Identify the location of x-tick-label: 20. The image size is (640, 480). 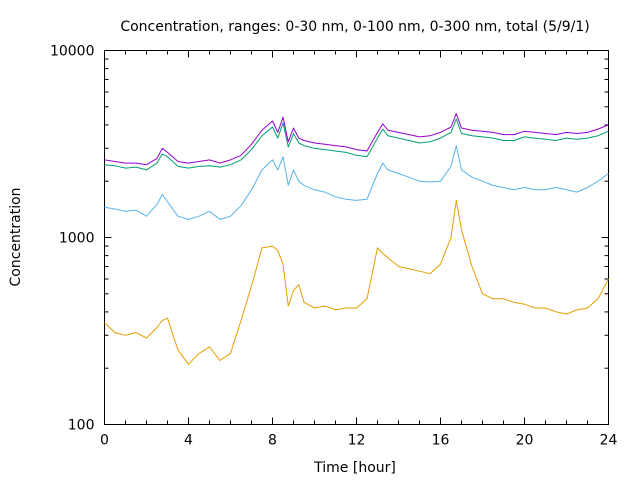
(525, 441).